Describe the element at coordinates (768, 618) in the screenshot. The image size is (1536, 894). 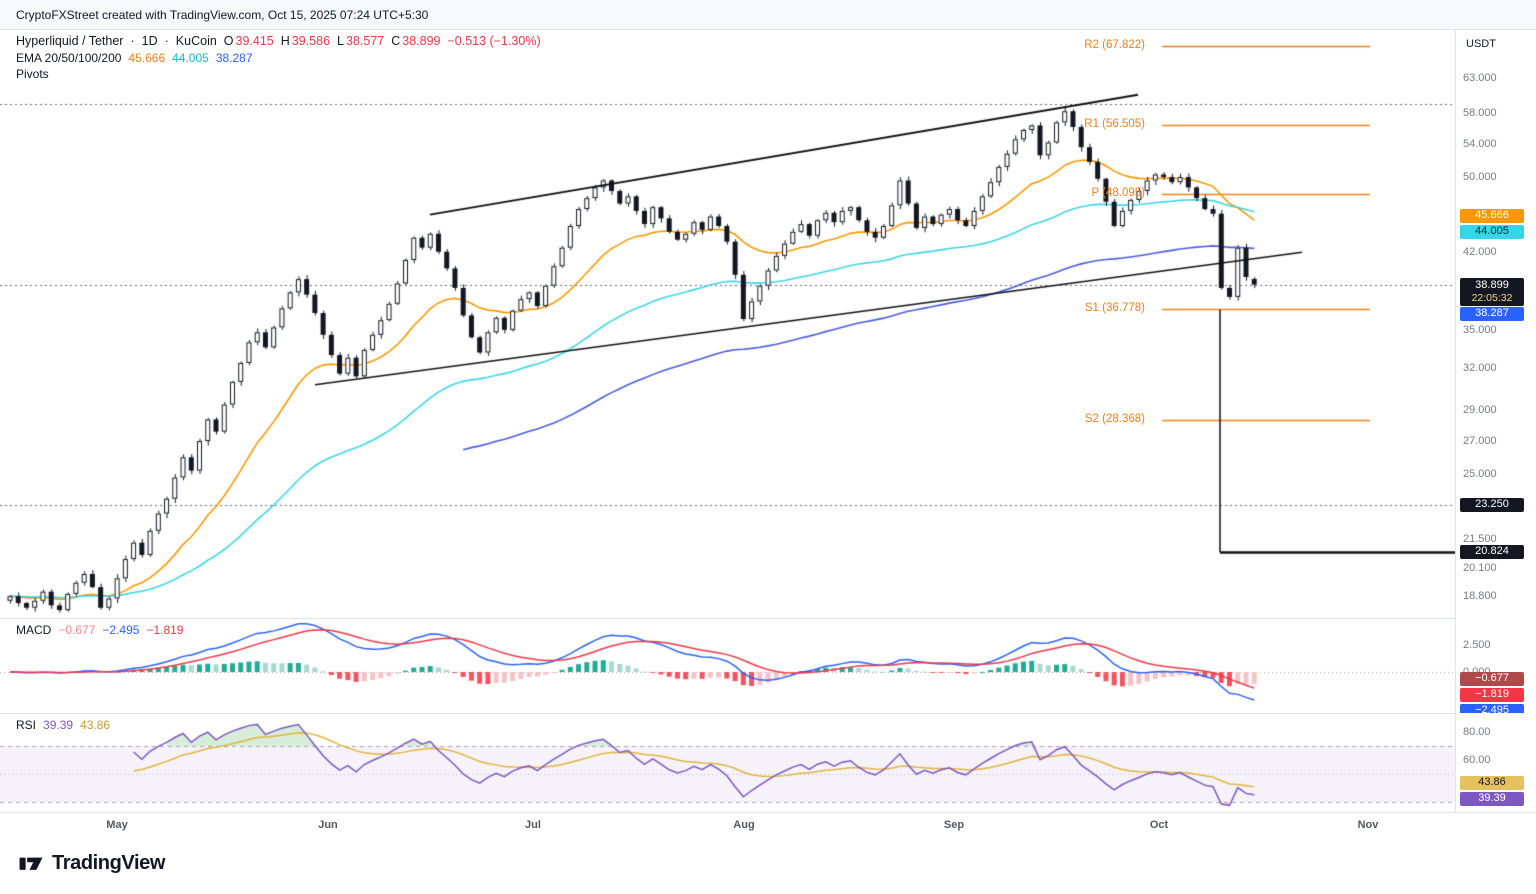
I see `pane-separator-main-macd` at that location.